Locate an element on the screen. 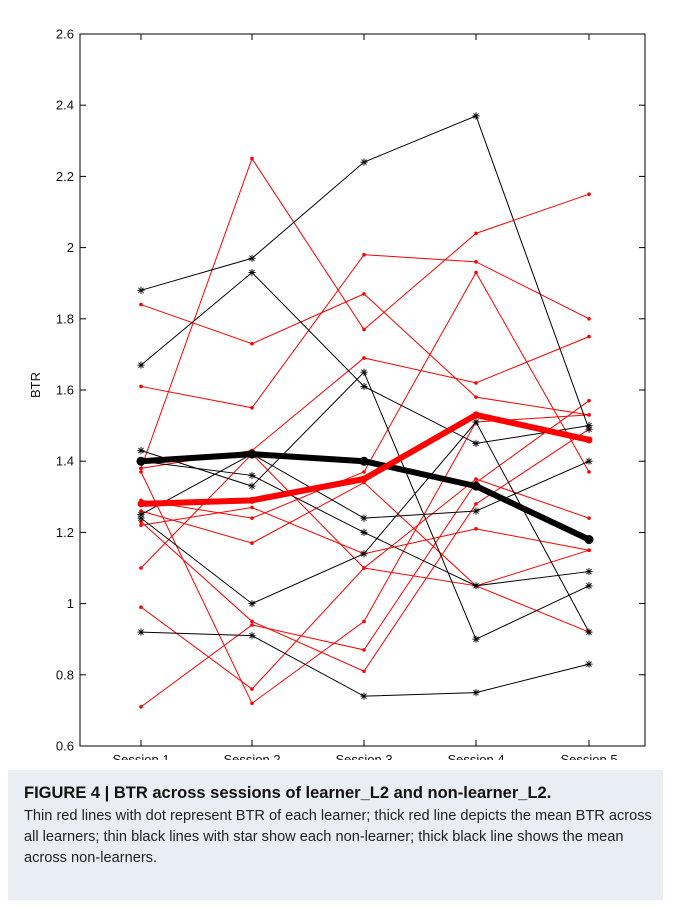  y-tick-label: 2.2 is located at coordinates (65, 176).